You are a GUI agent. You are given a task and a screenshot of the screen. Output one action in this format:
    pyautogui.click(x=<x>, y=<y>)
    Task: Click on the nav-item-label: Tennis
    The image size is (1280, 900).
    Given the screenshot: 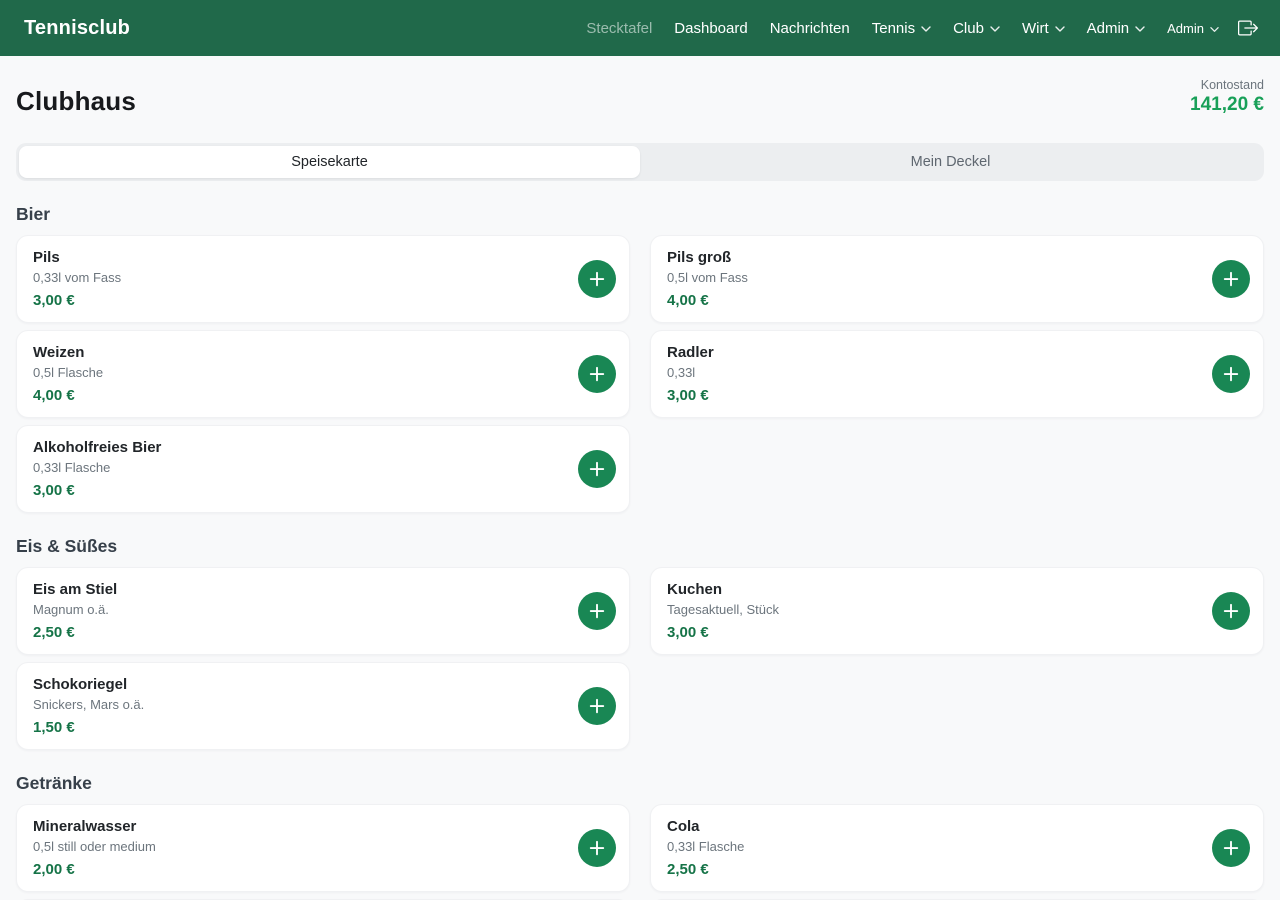 What is the action you would take?
    pyautogui.click(x=893, y=28)
    